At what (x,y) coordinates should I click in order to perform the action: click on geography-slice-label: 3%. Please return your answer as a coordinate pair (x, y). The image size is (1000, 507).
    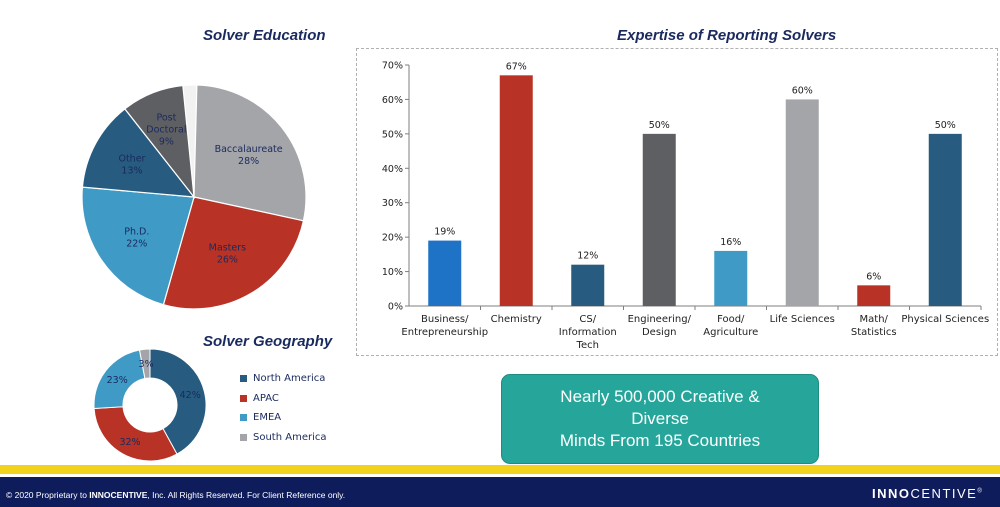
    Looking at the image, I should click on (146, 364).